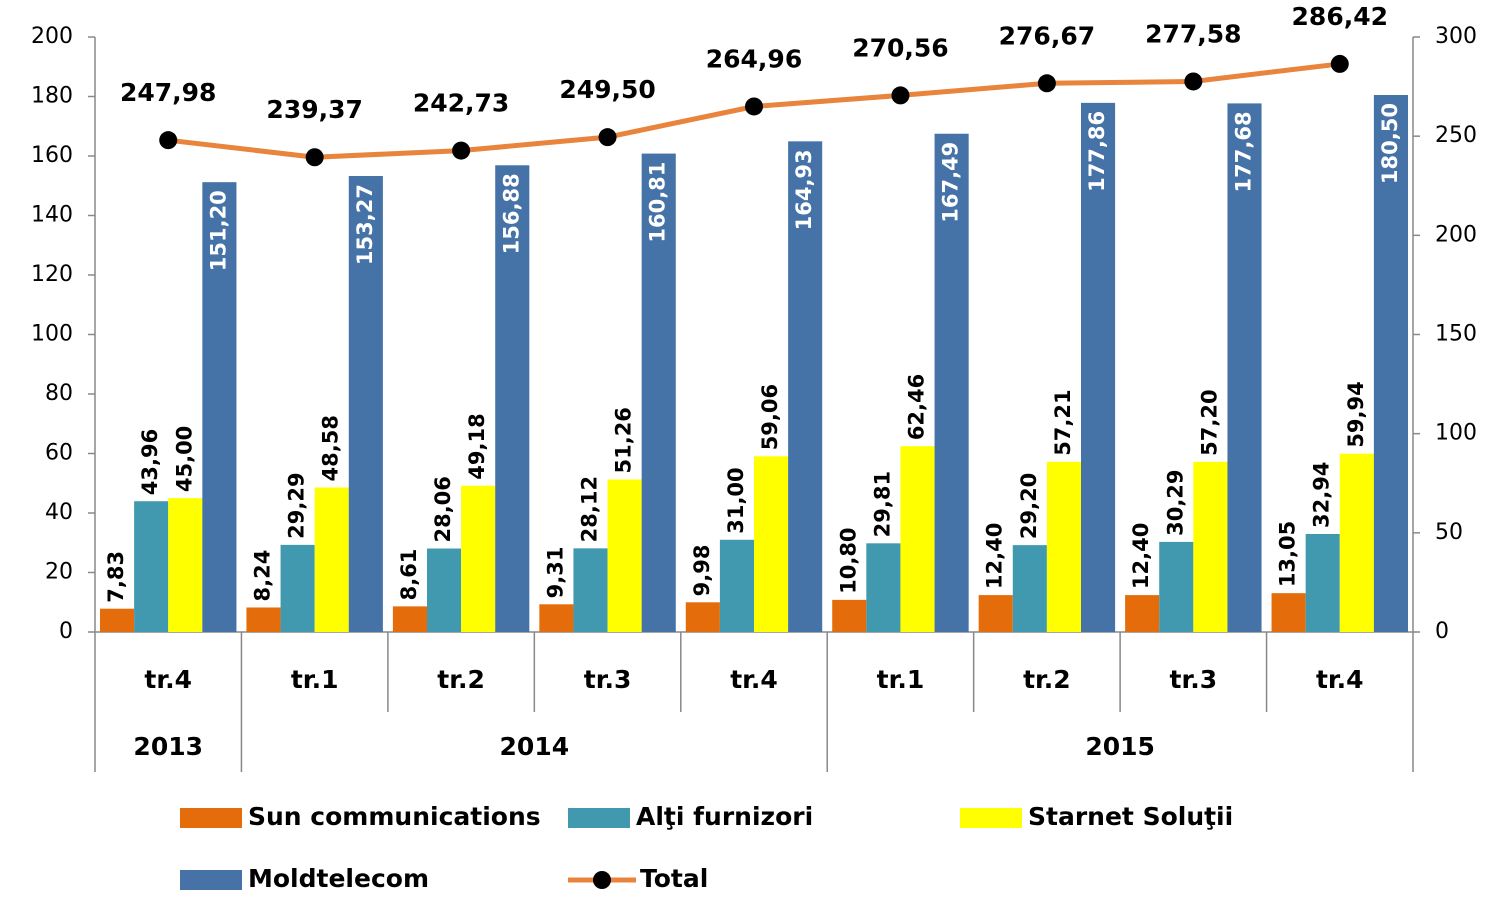 The width and height of the screenshot is (1499, 901). Describe the element at coordinates (1130, 816) in the screenshot. I see `legend-label: Starnet Soluţii` at that location.